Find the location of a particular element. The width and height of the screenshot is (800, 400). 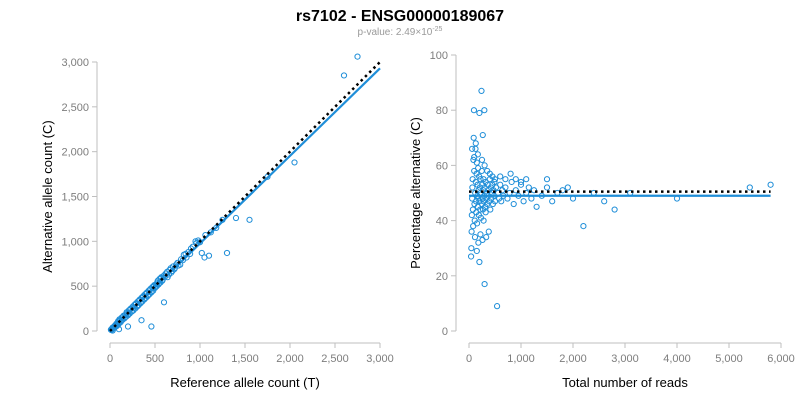

p-value-prefix: p-value: 2.49×10 is located at coordinates (395, 32).